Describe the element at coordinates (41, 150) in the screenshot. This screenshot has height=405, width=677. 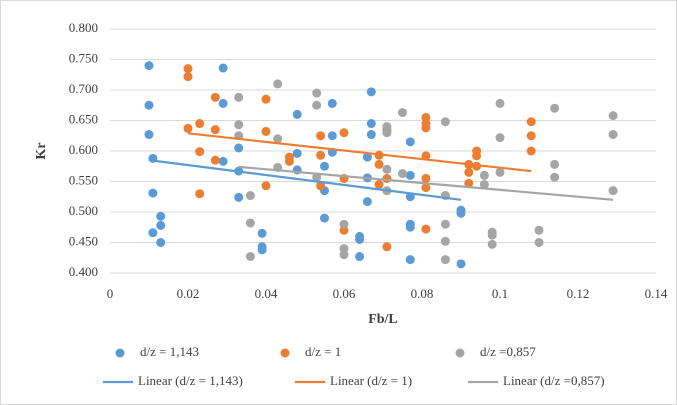
I see `y-axis-title: Kr` at that location.